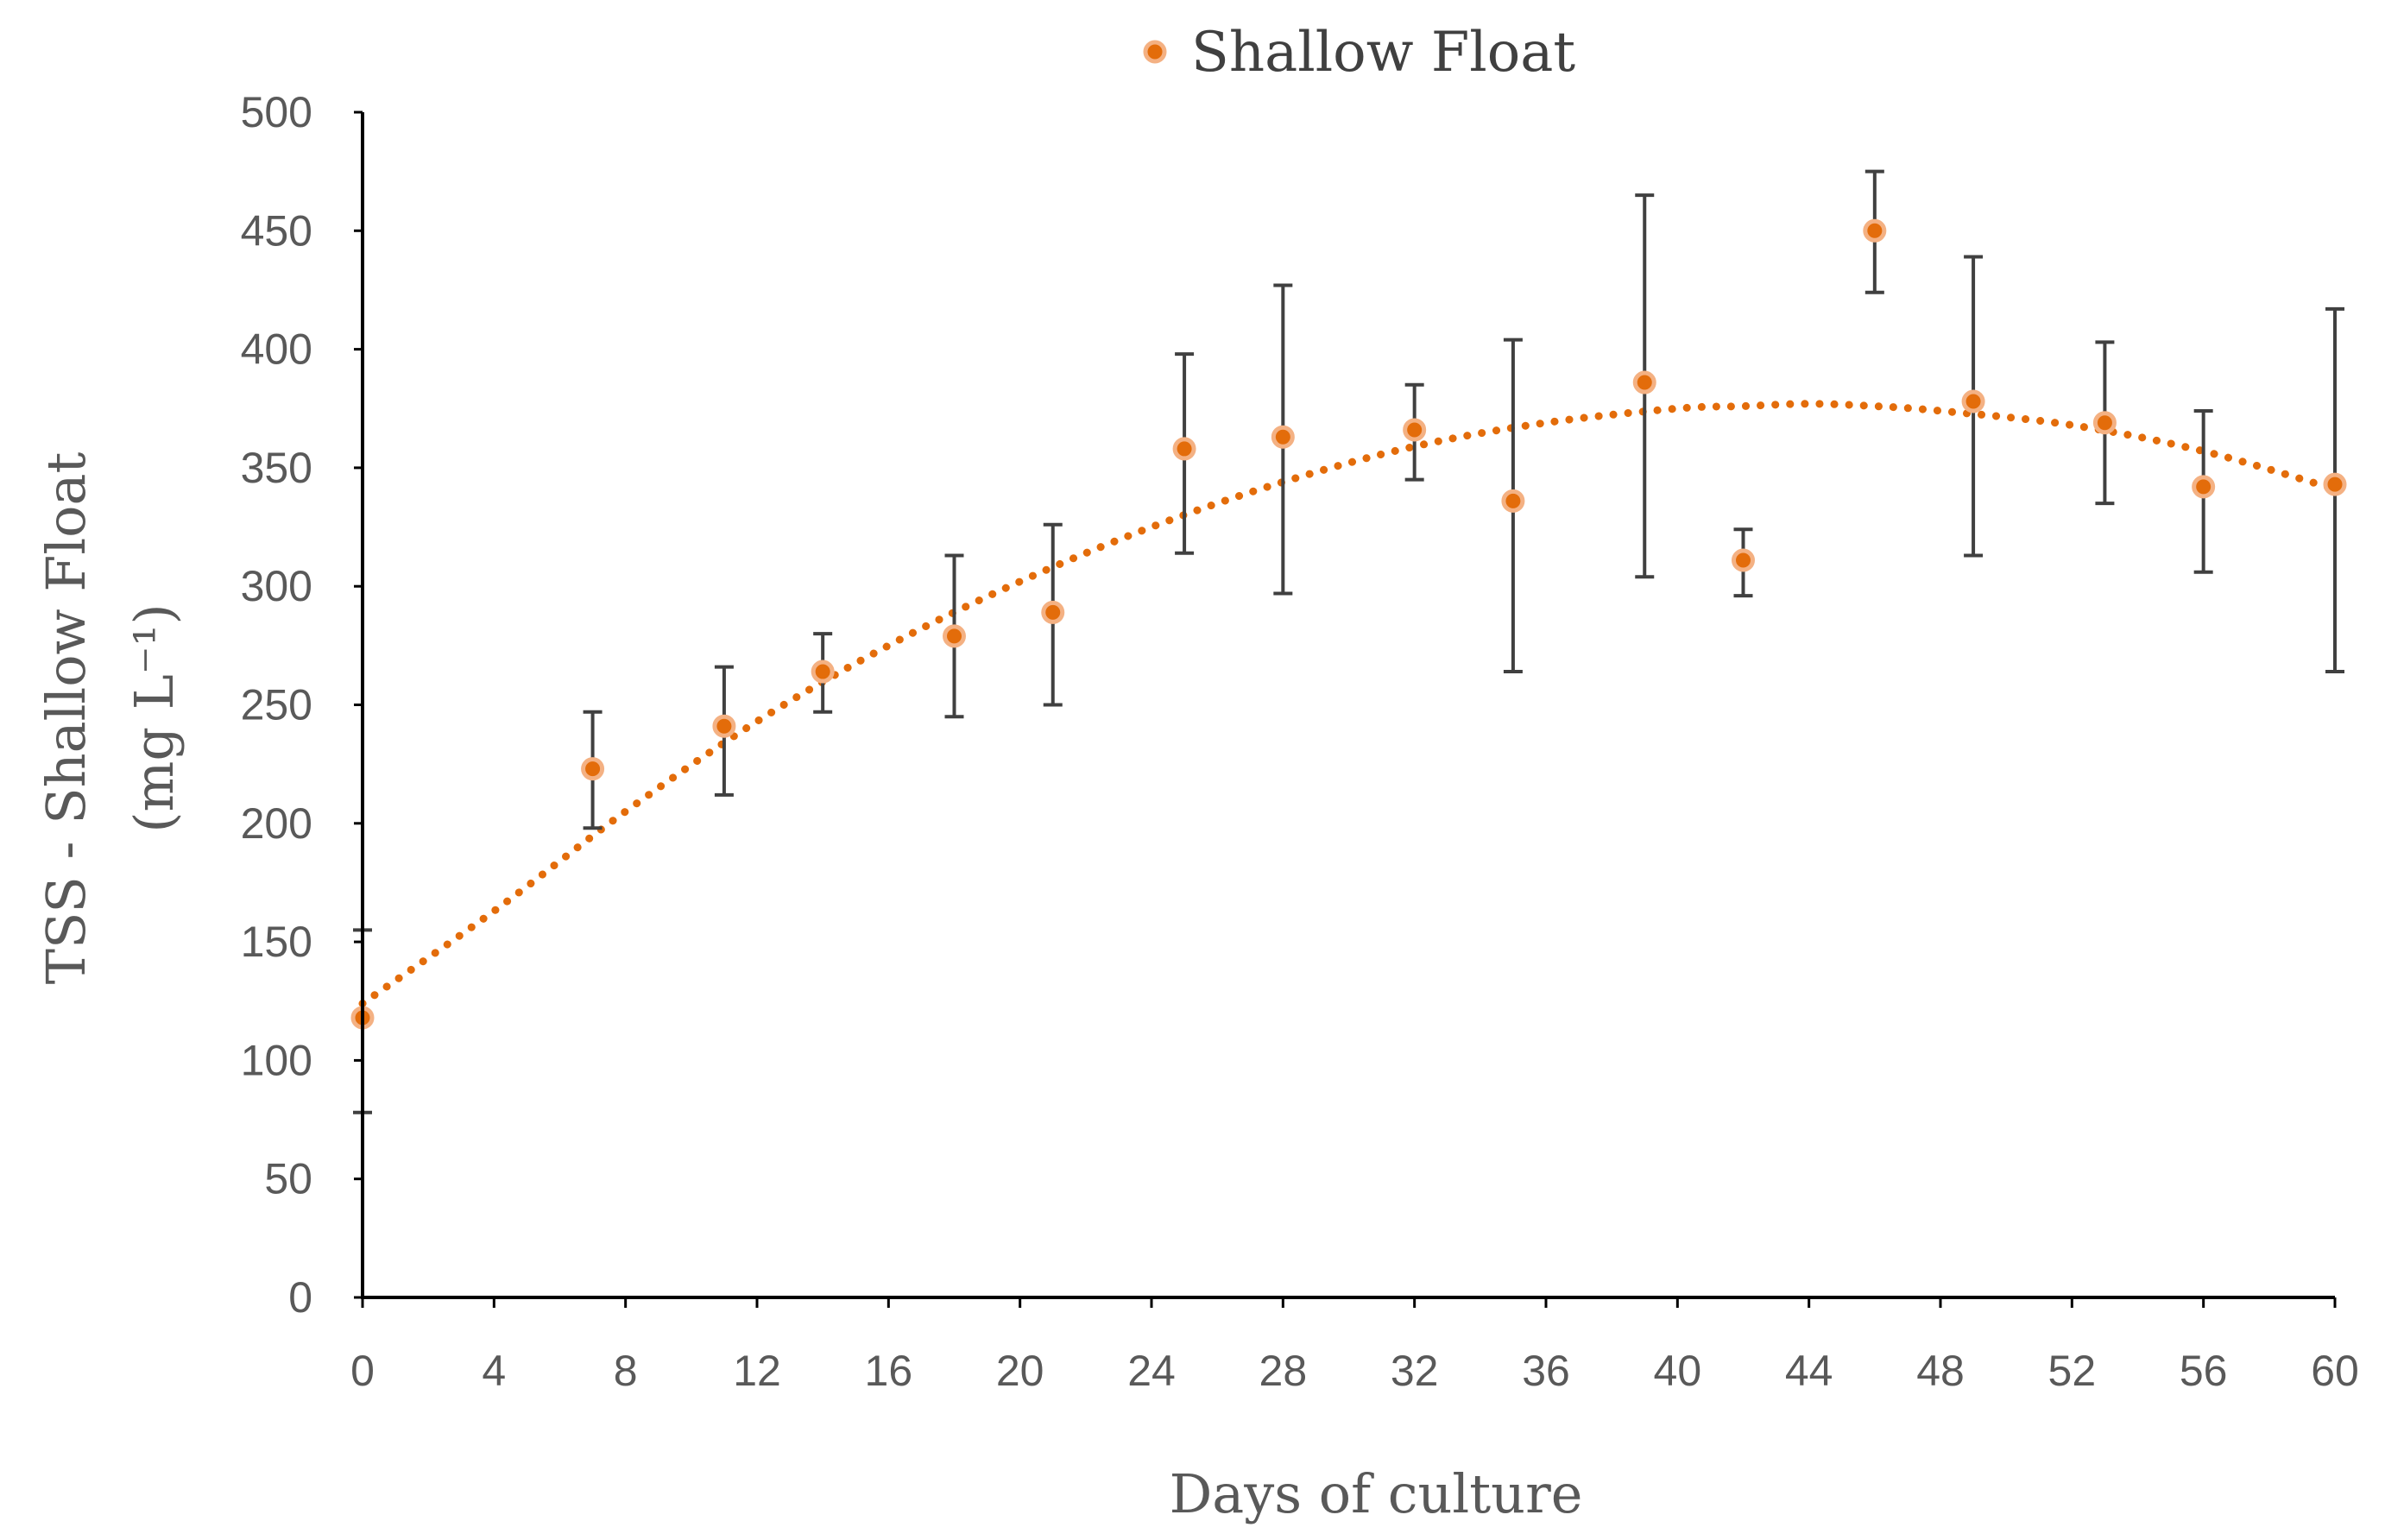 The height and width of the screenshot is (1540, 2385). What do you see at coordinates (276, 823) in the screenshot?
I see `y-tick-label: 200` at bounding box center [276, 823].